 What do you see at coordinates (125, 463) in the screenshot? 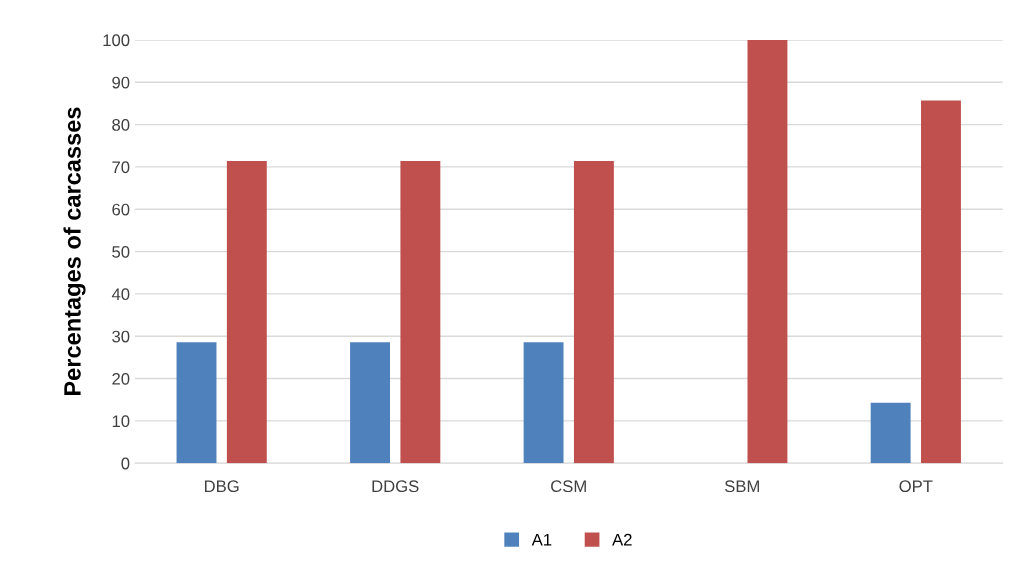
I see `y-tick-label: 0` at bounding box center [125, 463].